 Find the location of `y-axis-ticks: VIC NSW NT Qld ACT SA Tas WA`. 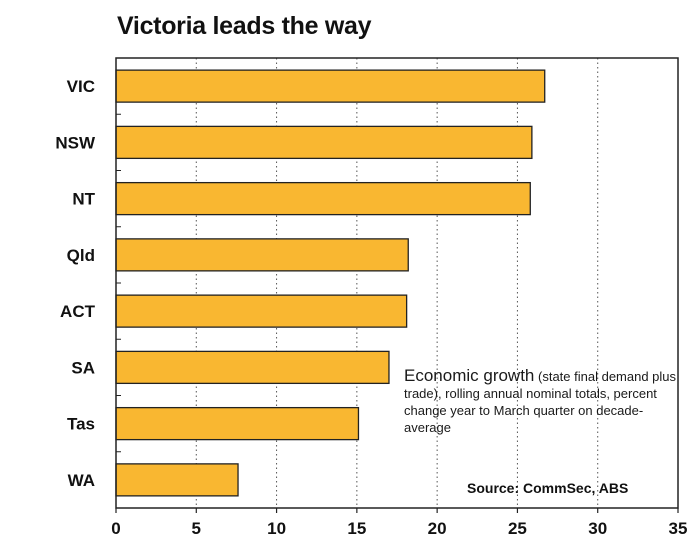

y-axis-ticks: VIC NSW NT Qld ACT SA Tas WA is located at coordinates (88, 283).